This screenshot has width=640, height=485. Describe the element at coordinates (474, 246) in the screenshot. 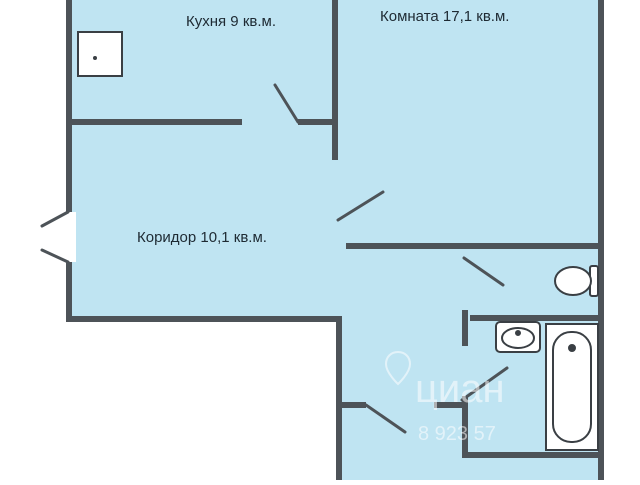

I see `wall-room-bottom` at that location.